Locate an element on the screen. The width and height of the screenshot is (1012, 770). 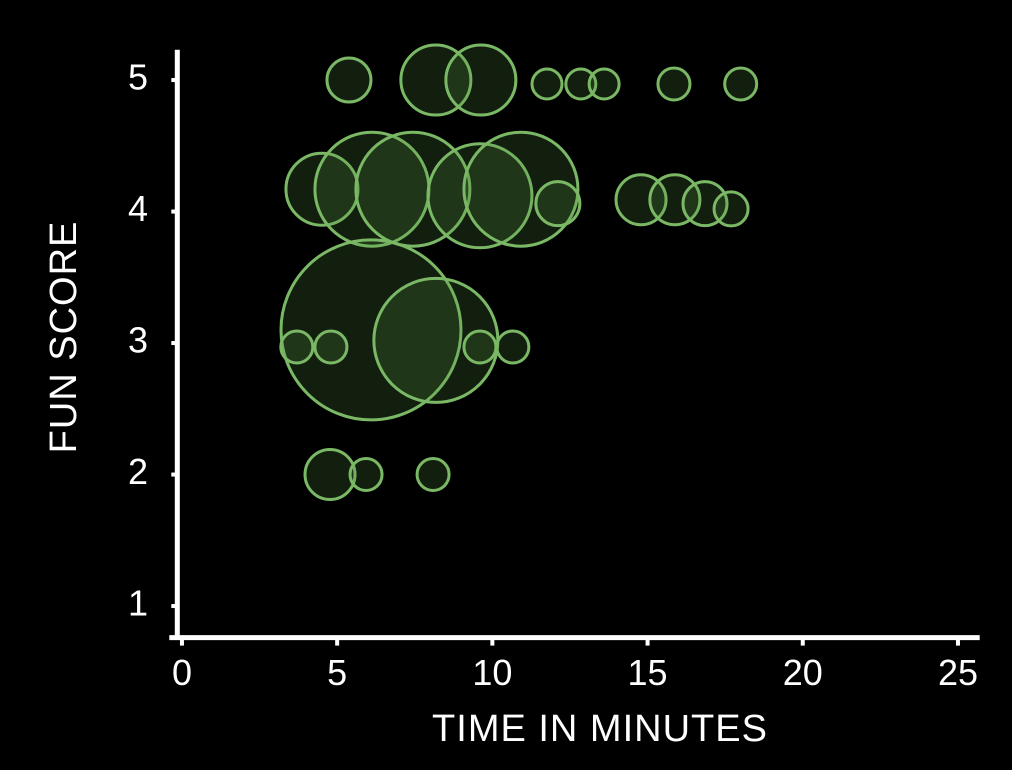
x-tick-label: 10 is located at coordinates (492, 672).